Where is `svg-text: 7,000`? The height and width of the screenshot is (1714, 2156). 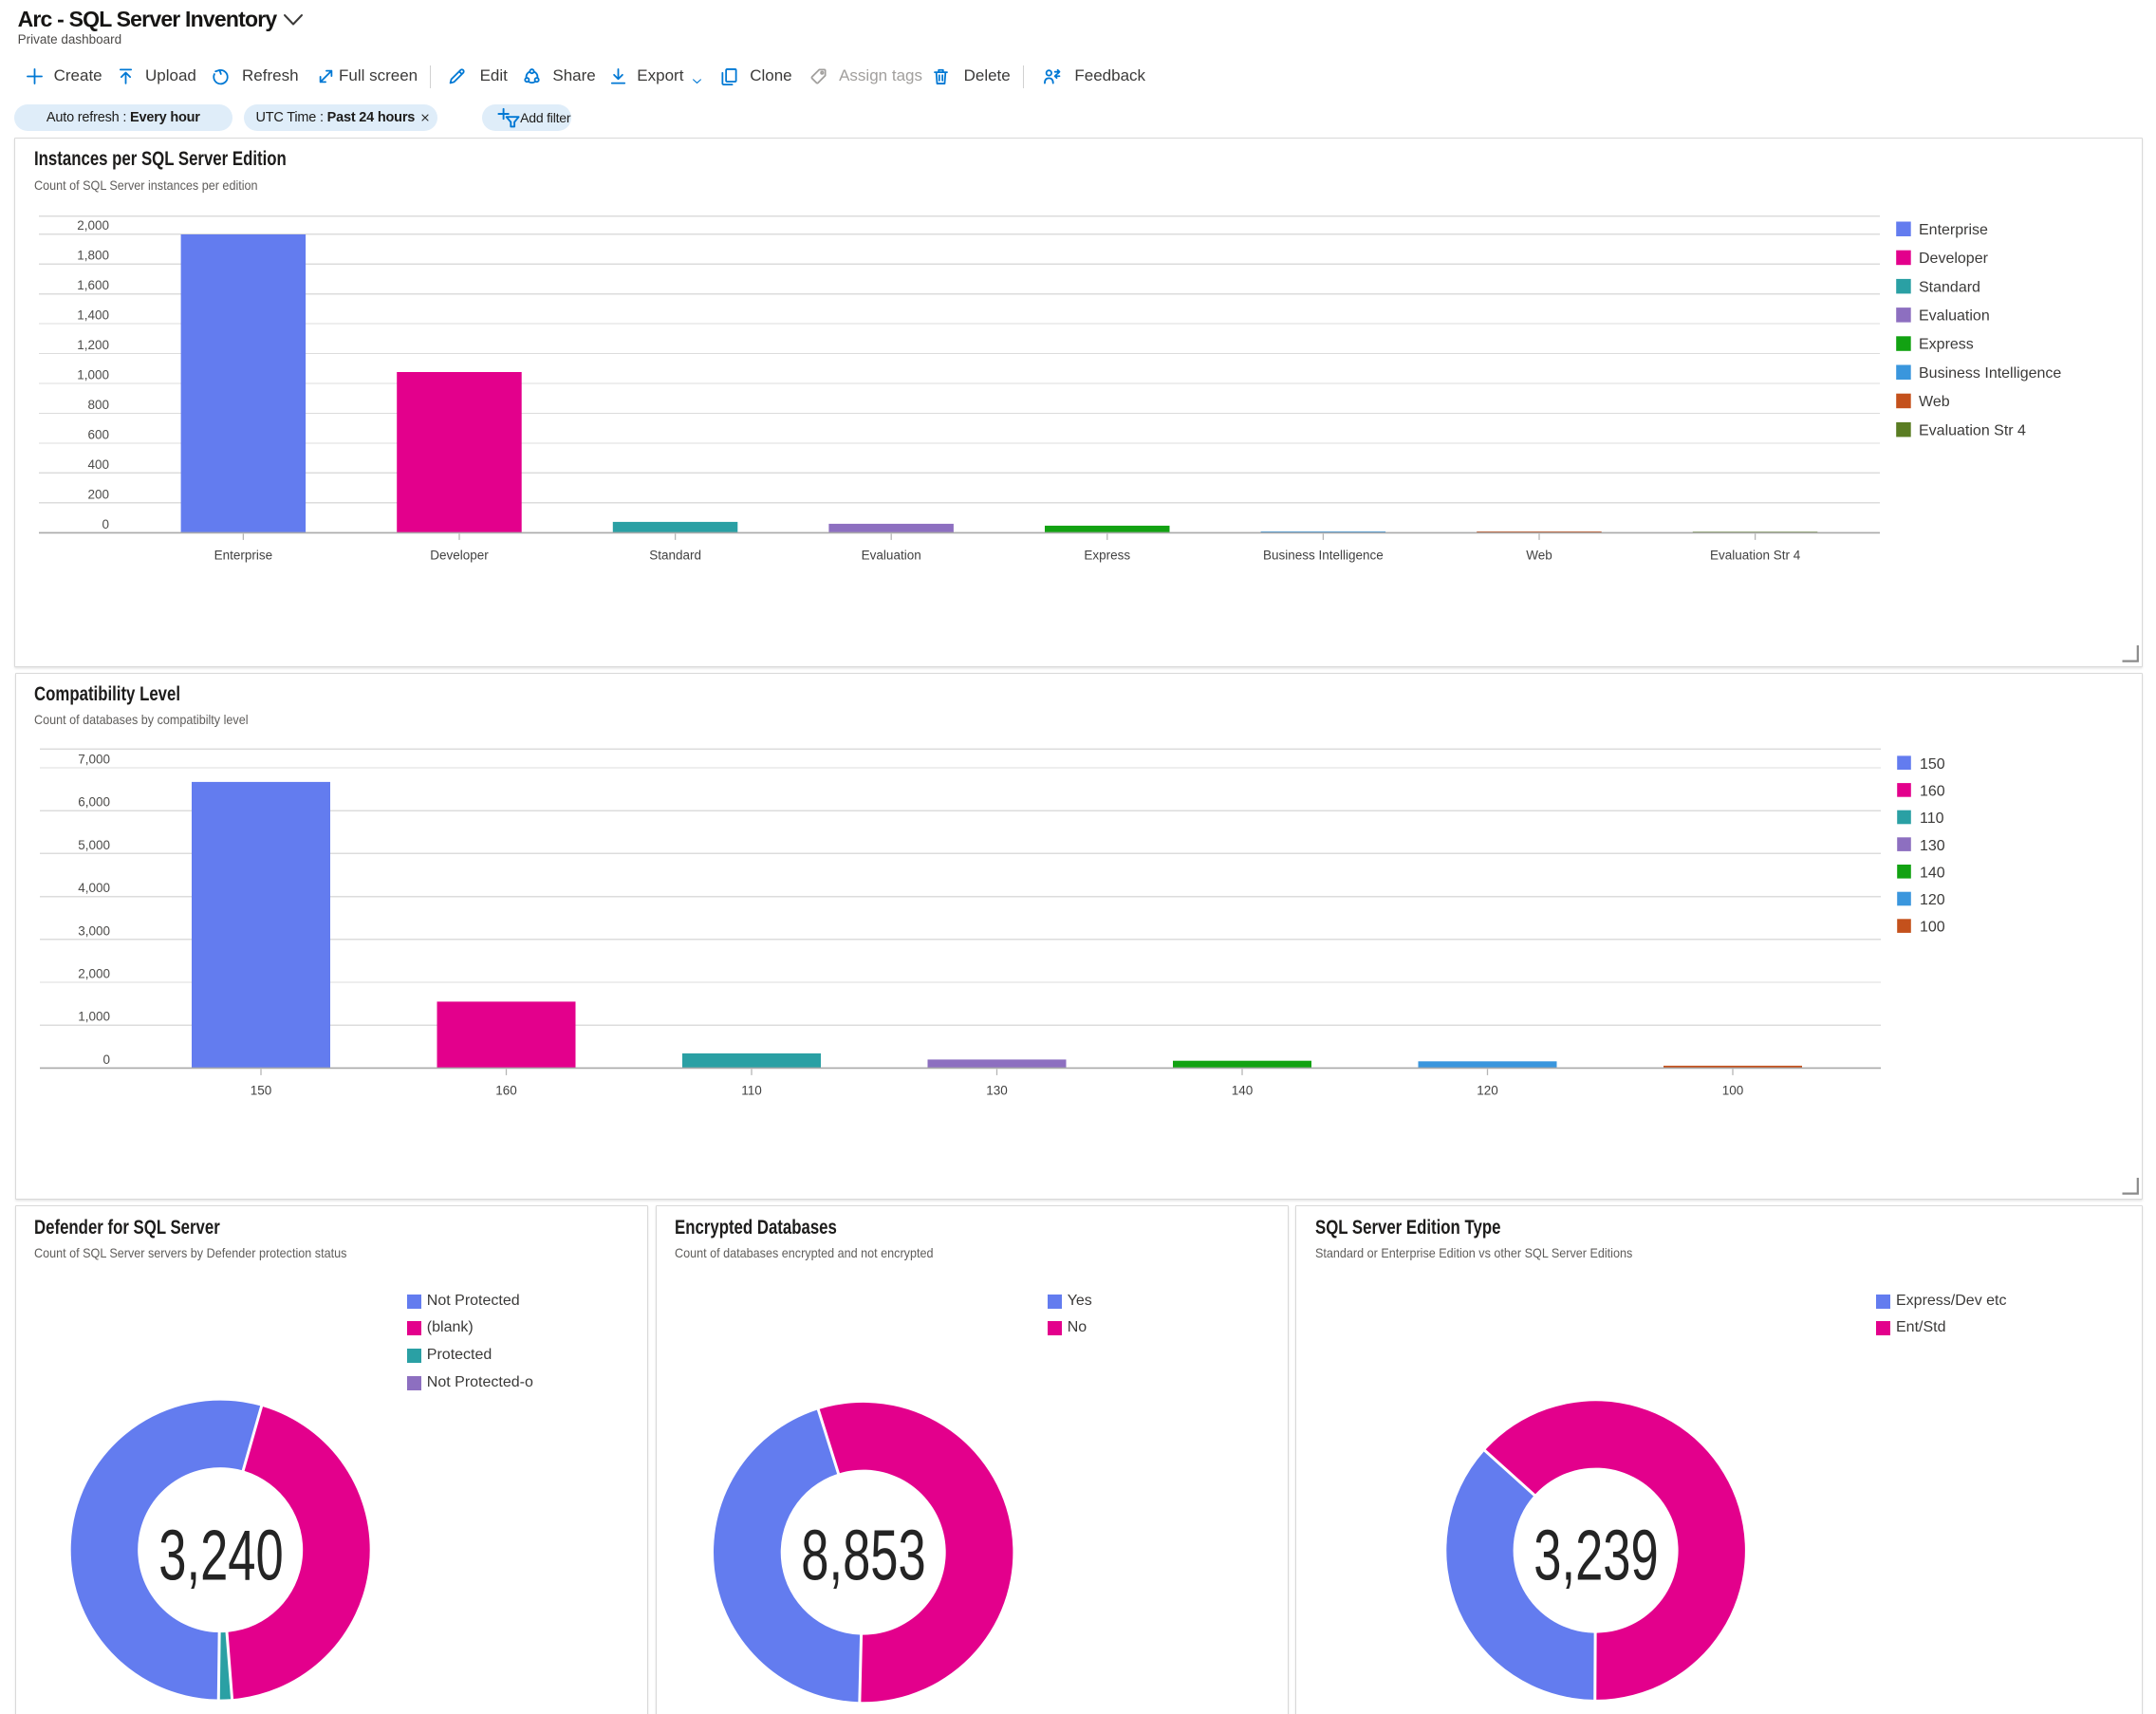
svg-text: 7,000 is located at coordinates (94, 759).